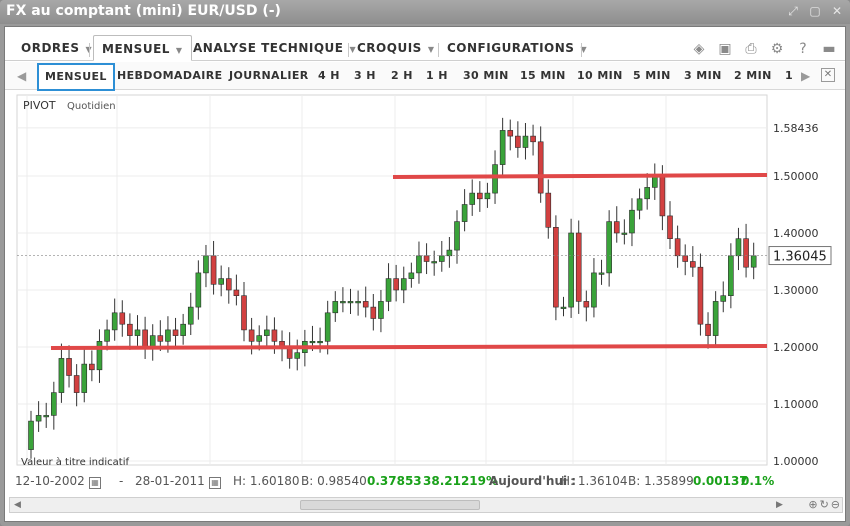 The height and width of the screenshot is (526, 850). I want to click on timeframe-3-min: 3 MIN, so click(703, 75).